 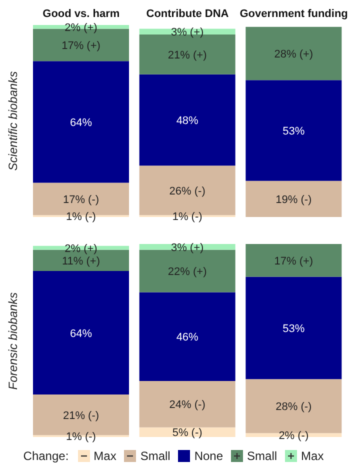 What do you see at coordinates (187, 405) in the screenshot?
I see `data-label: 24% (-)` at bounding box center [187, 405].